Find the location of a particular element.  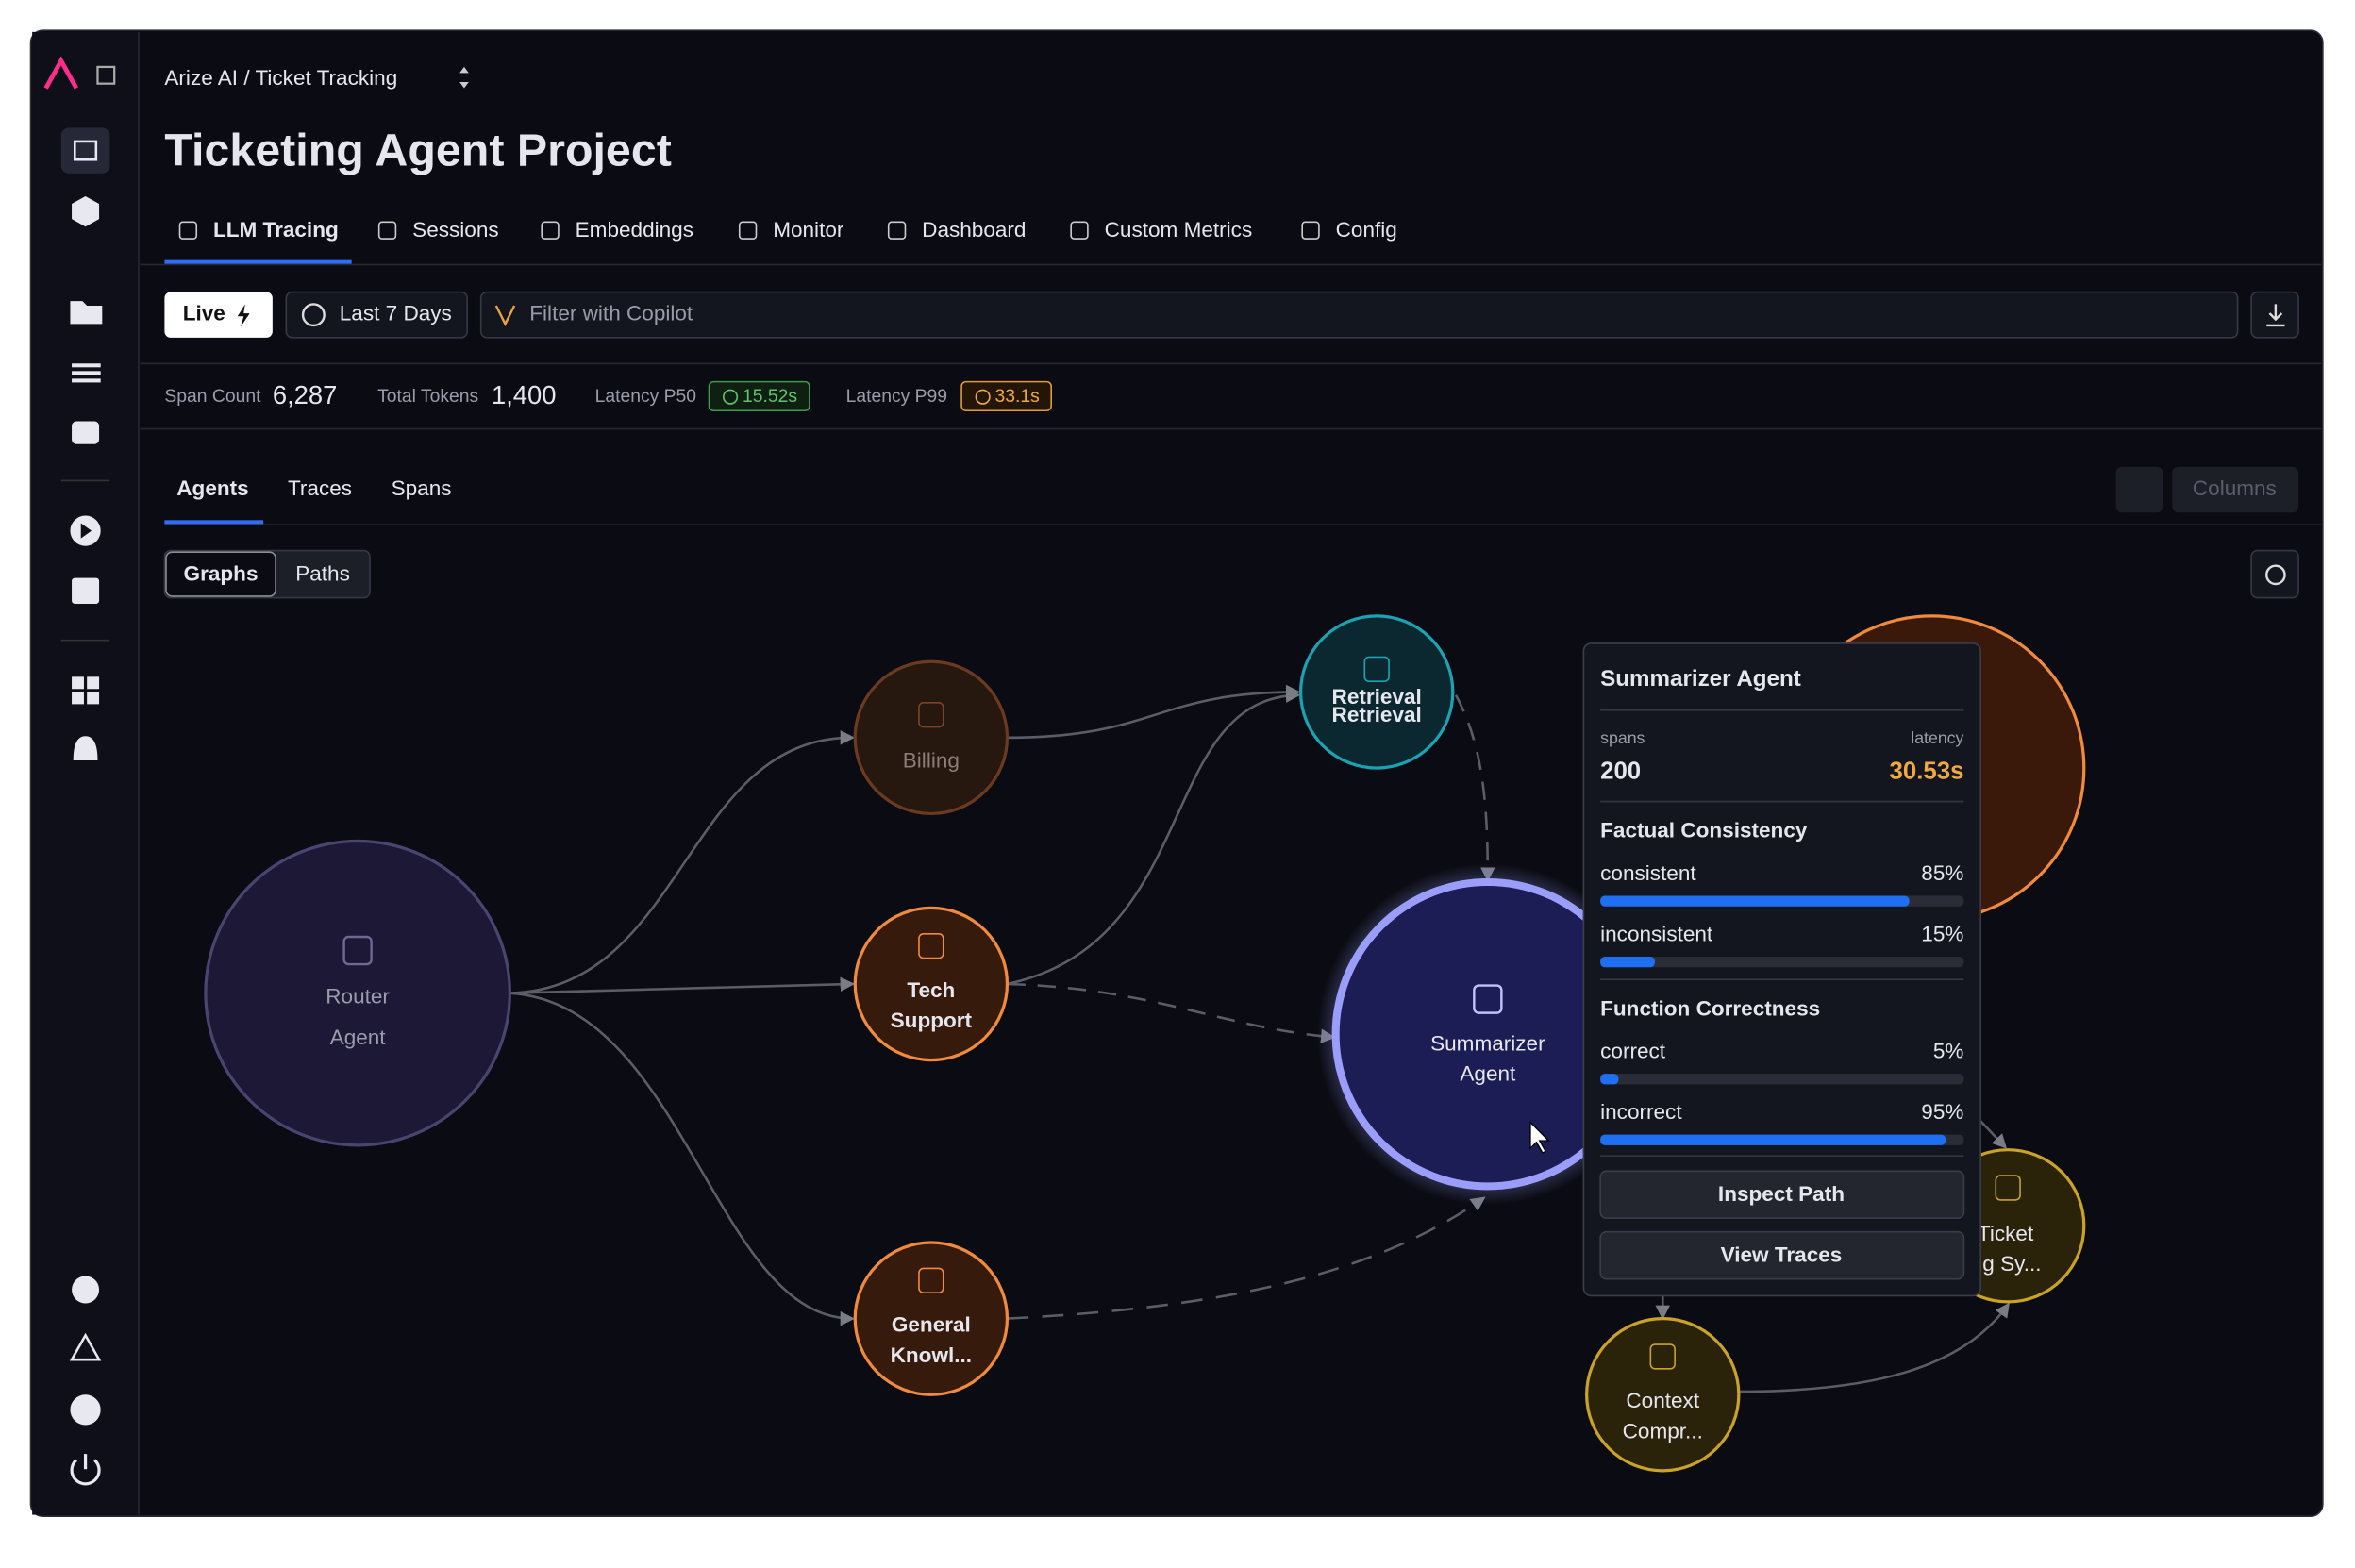

metric-value: 85% is located at coordinates (1942, 873).